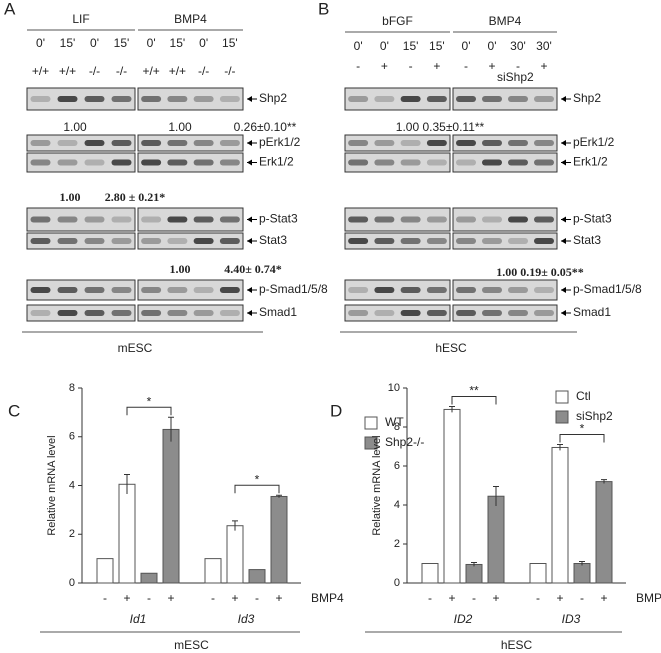  Describe the element at coordinates (583, 396) in the screenshot. I see `legend-label: Ctl` at that location.